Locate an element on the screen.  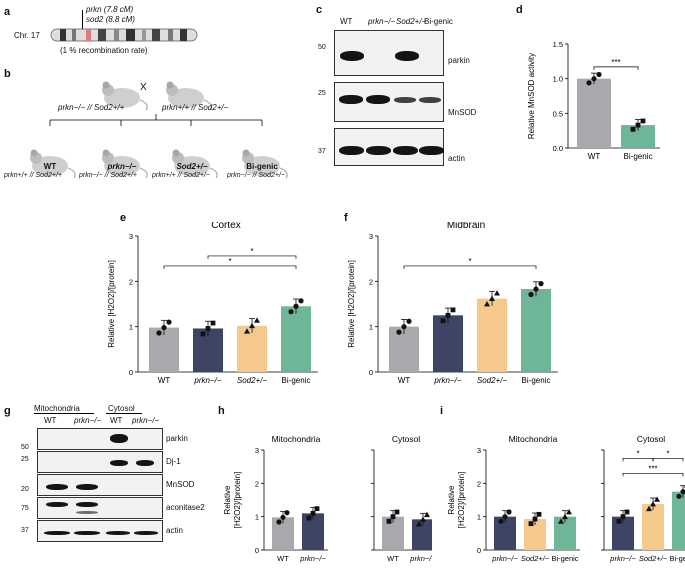
y-tick-label: 3 is located at coordinates (131, 236).